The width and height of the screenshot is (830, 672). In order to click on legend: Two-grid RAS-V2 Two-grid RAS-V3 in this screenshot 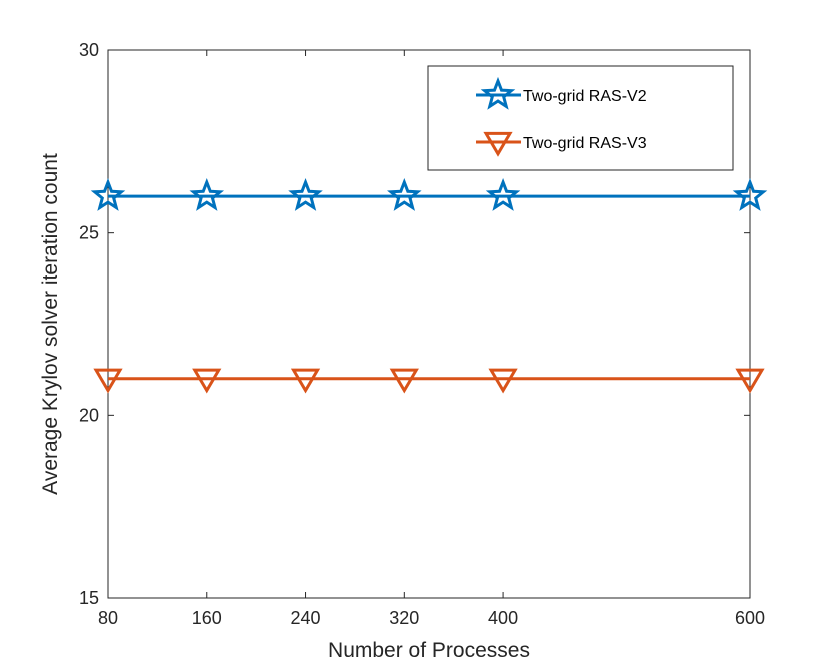, I will do `click(580, 118)`.